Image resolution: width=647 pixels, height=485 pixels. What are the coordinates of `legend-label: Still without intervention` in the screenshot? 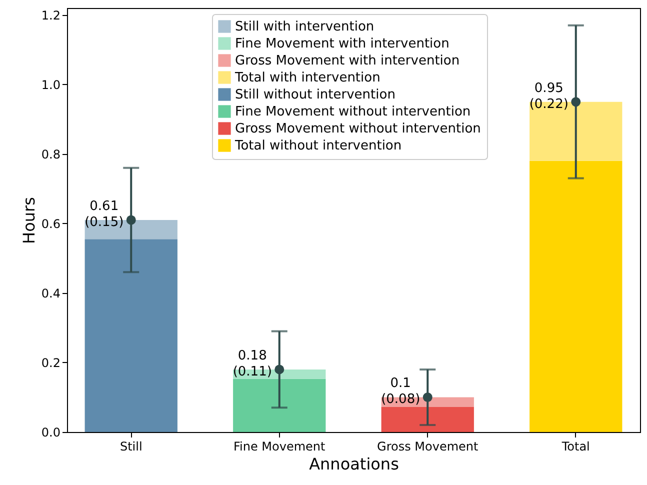 It's located at (315, 95).